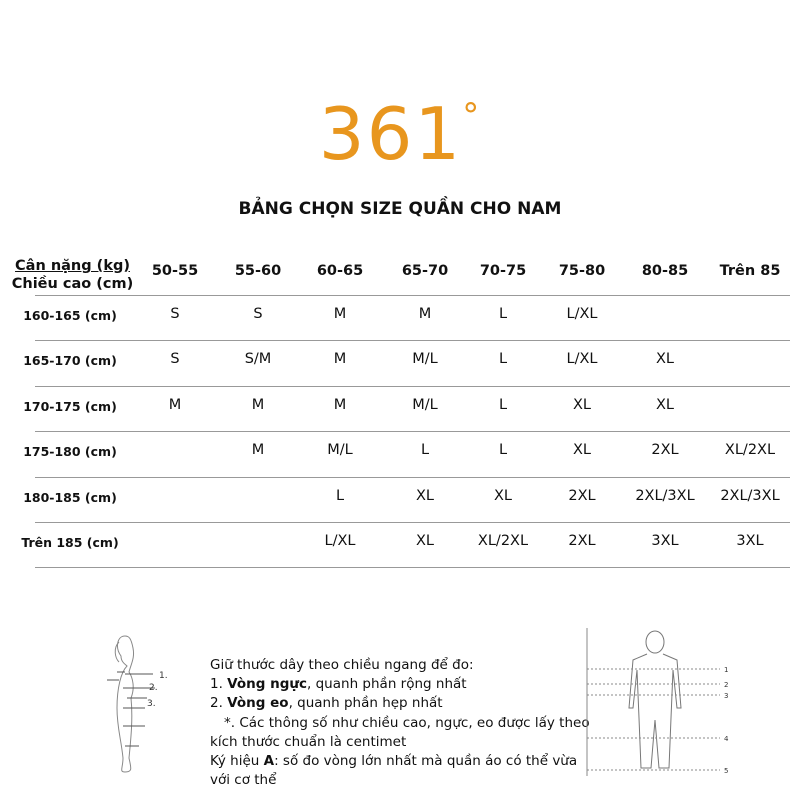 The width and height of the screenshot is (800, 800). What do you see at coordinates (137, 704) in the screenshot?
I see `woman-figure-icon: 1. 2. 3.` at bounding box center [137, 704].